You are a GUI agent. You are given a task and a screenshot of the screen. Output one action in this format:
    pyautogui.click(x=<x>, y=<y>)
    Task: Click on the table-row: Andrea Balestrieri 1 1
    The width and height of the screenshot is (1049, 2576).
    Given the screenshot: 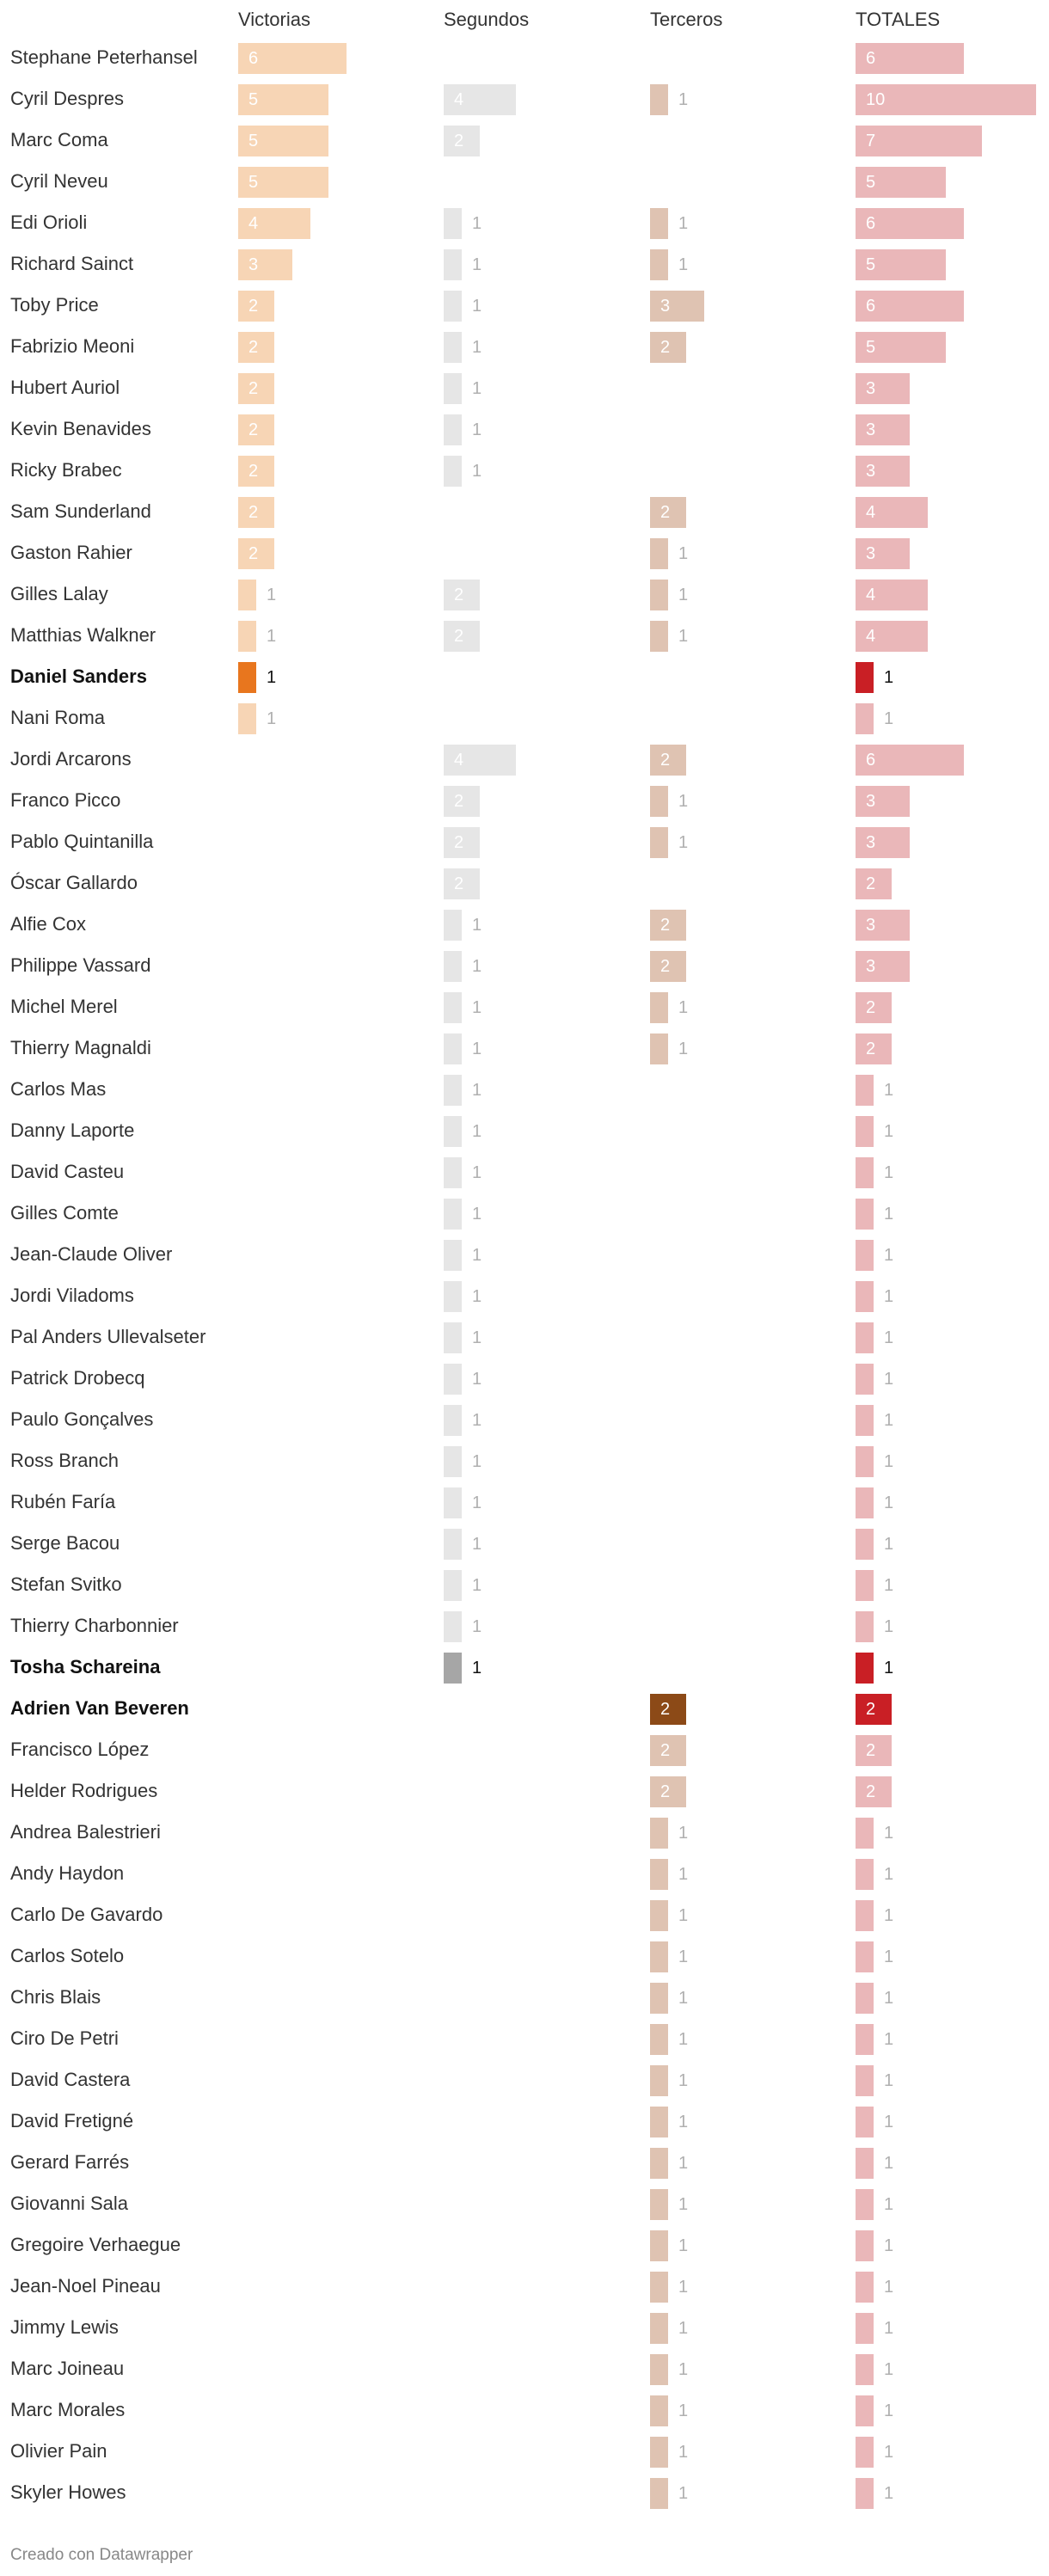 What is the action you would take?
    pyautogui.click(x=524, y=1833)
    